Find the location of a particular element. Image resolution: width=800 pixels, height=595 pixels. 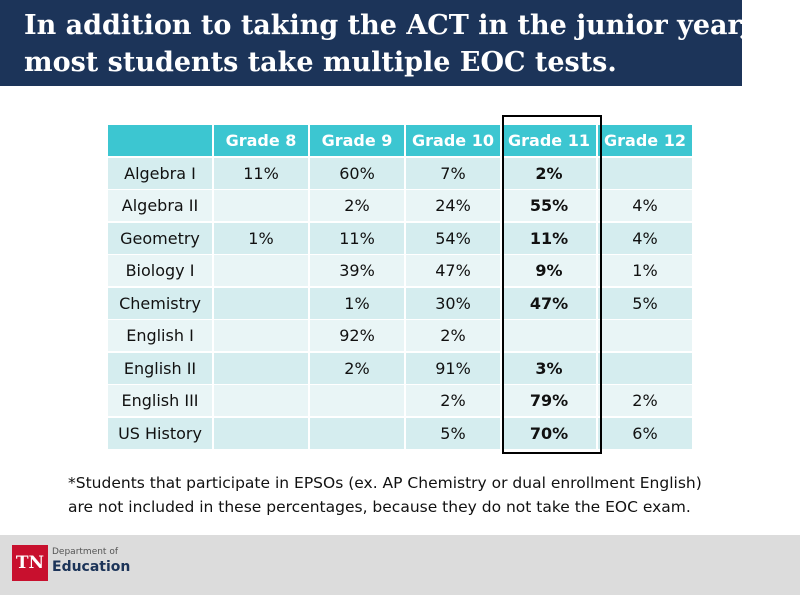

table-cell: English III is located at coordinates (161, 401).